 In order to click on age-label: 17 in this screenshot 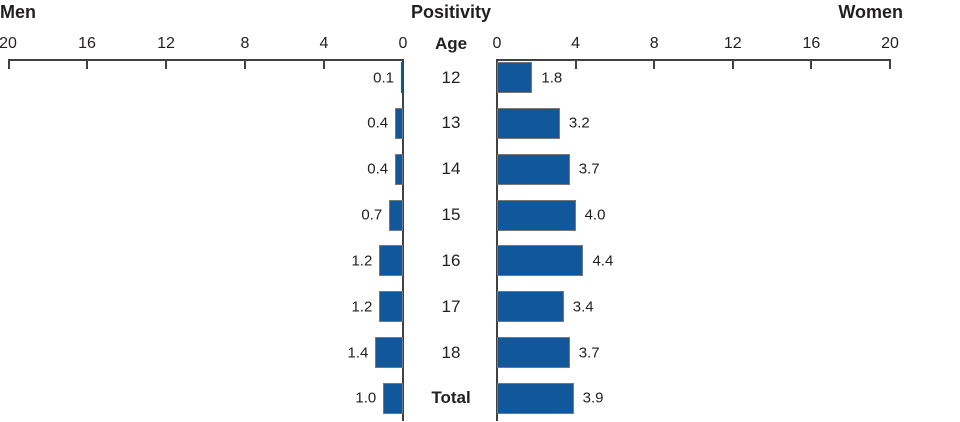, I will do `click(451, 306)`.